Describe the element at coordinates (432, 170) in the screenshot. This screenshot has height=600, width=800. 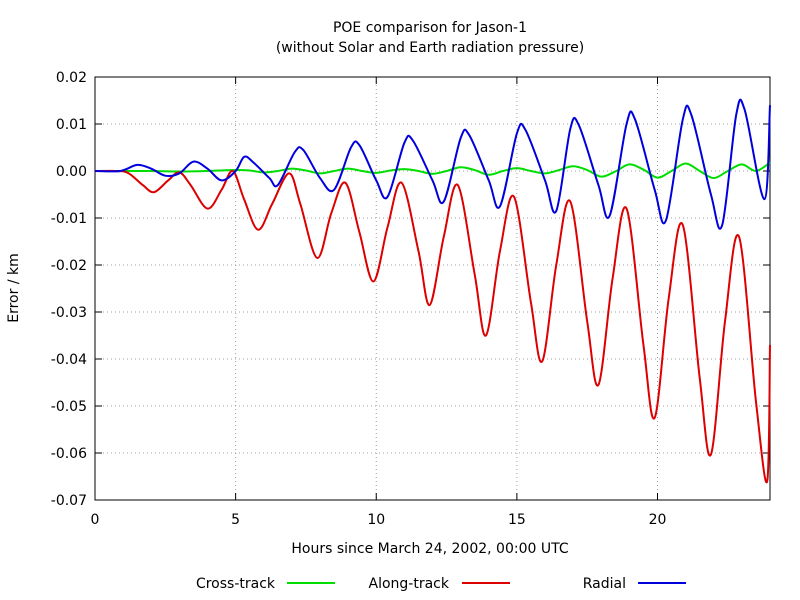
I see `cross-track-series-line` at that location.